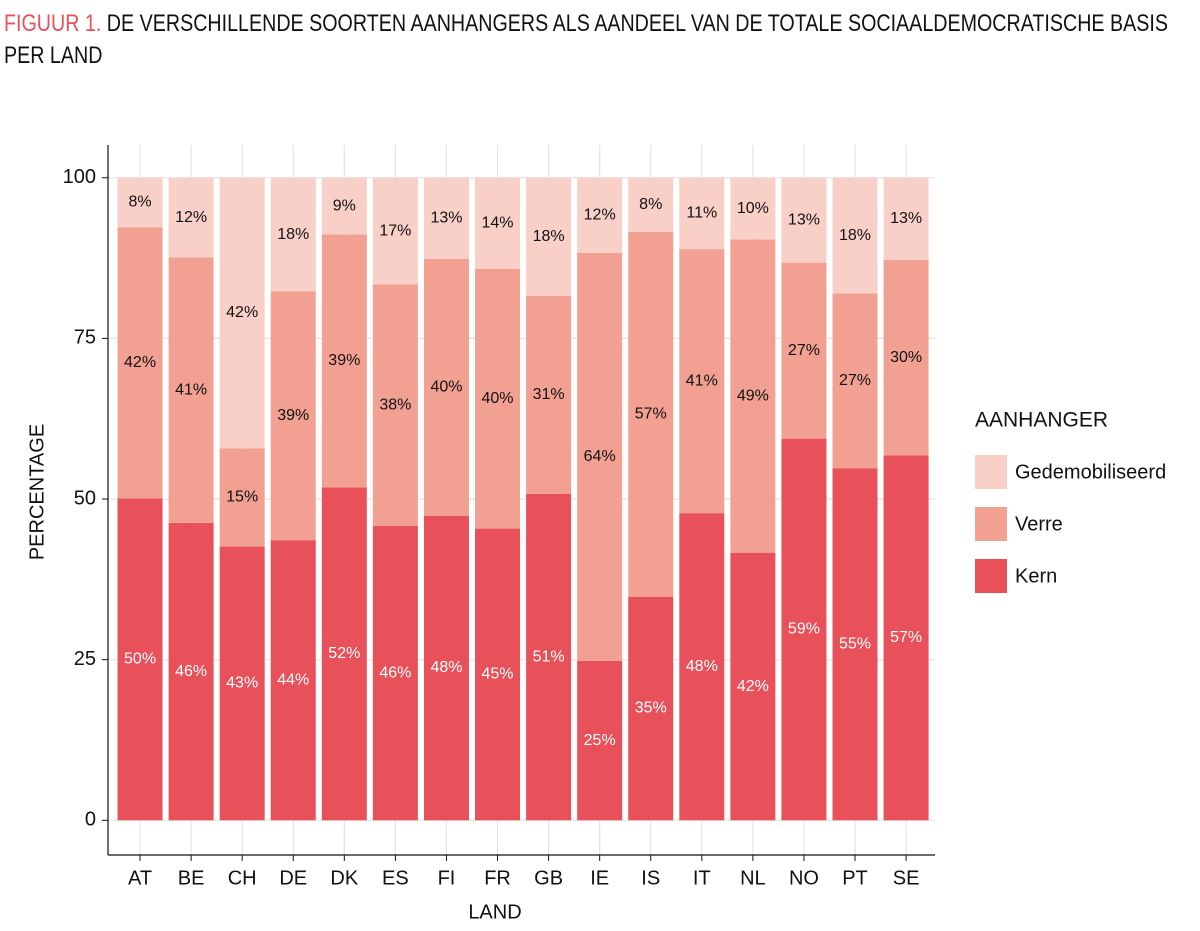  Describe the element at coordinates (344, 653) in the screenshot. I see `value-label: 52%` at that location.